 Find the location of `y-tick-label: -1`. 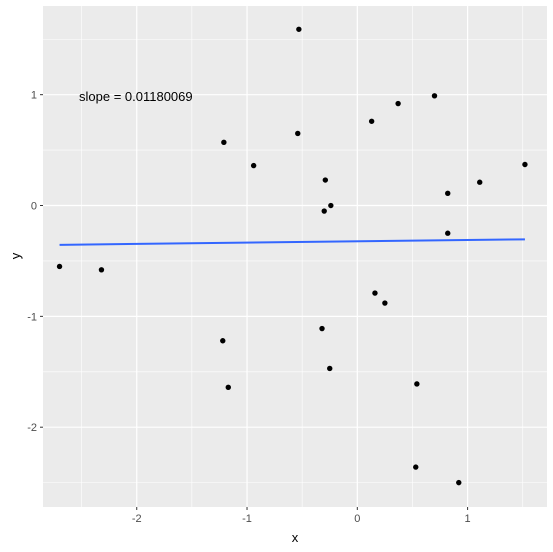

y-tick-label: -1 is located at coordinates (32, 317).